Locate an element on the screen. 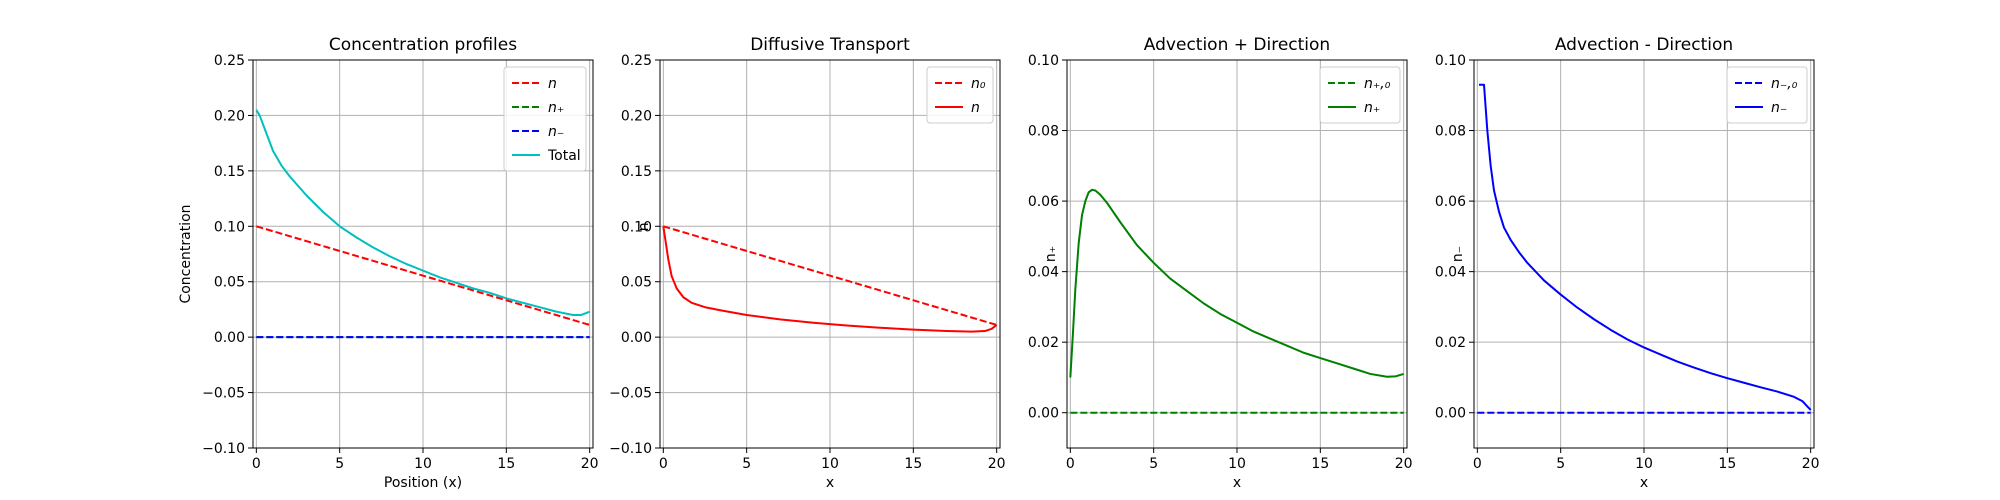 The width and height of the screenshot is (2000, 500). legend: n₊,₀ n₊ is located at coordinates (1360, 95).